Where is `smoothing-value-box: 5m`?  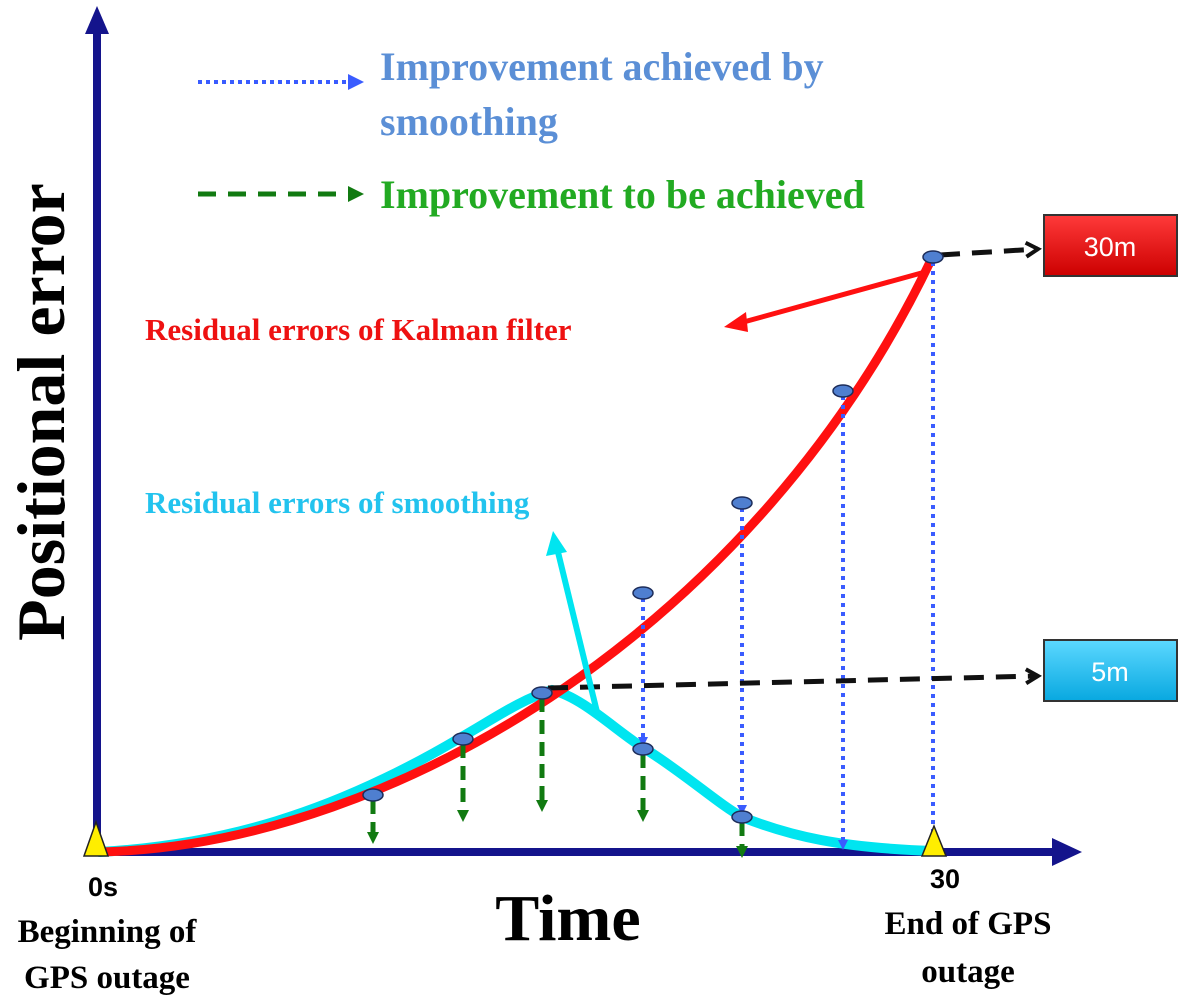 smoothing-value-box: 5m is located at coordinates (1110, 670).